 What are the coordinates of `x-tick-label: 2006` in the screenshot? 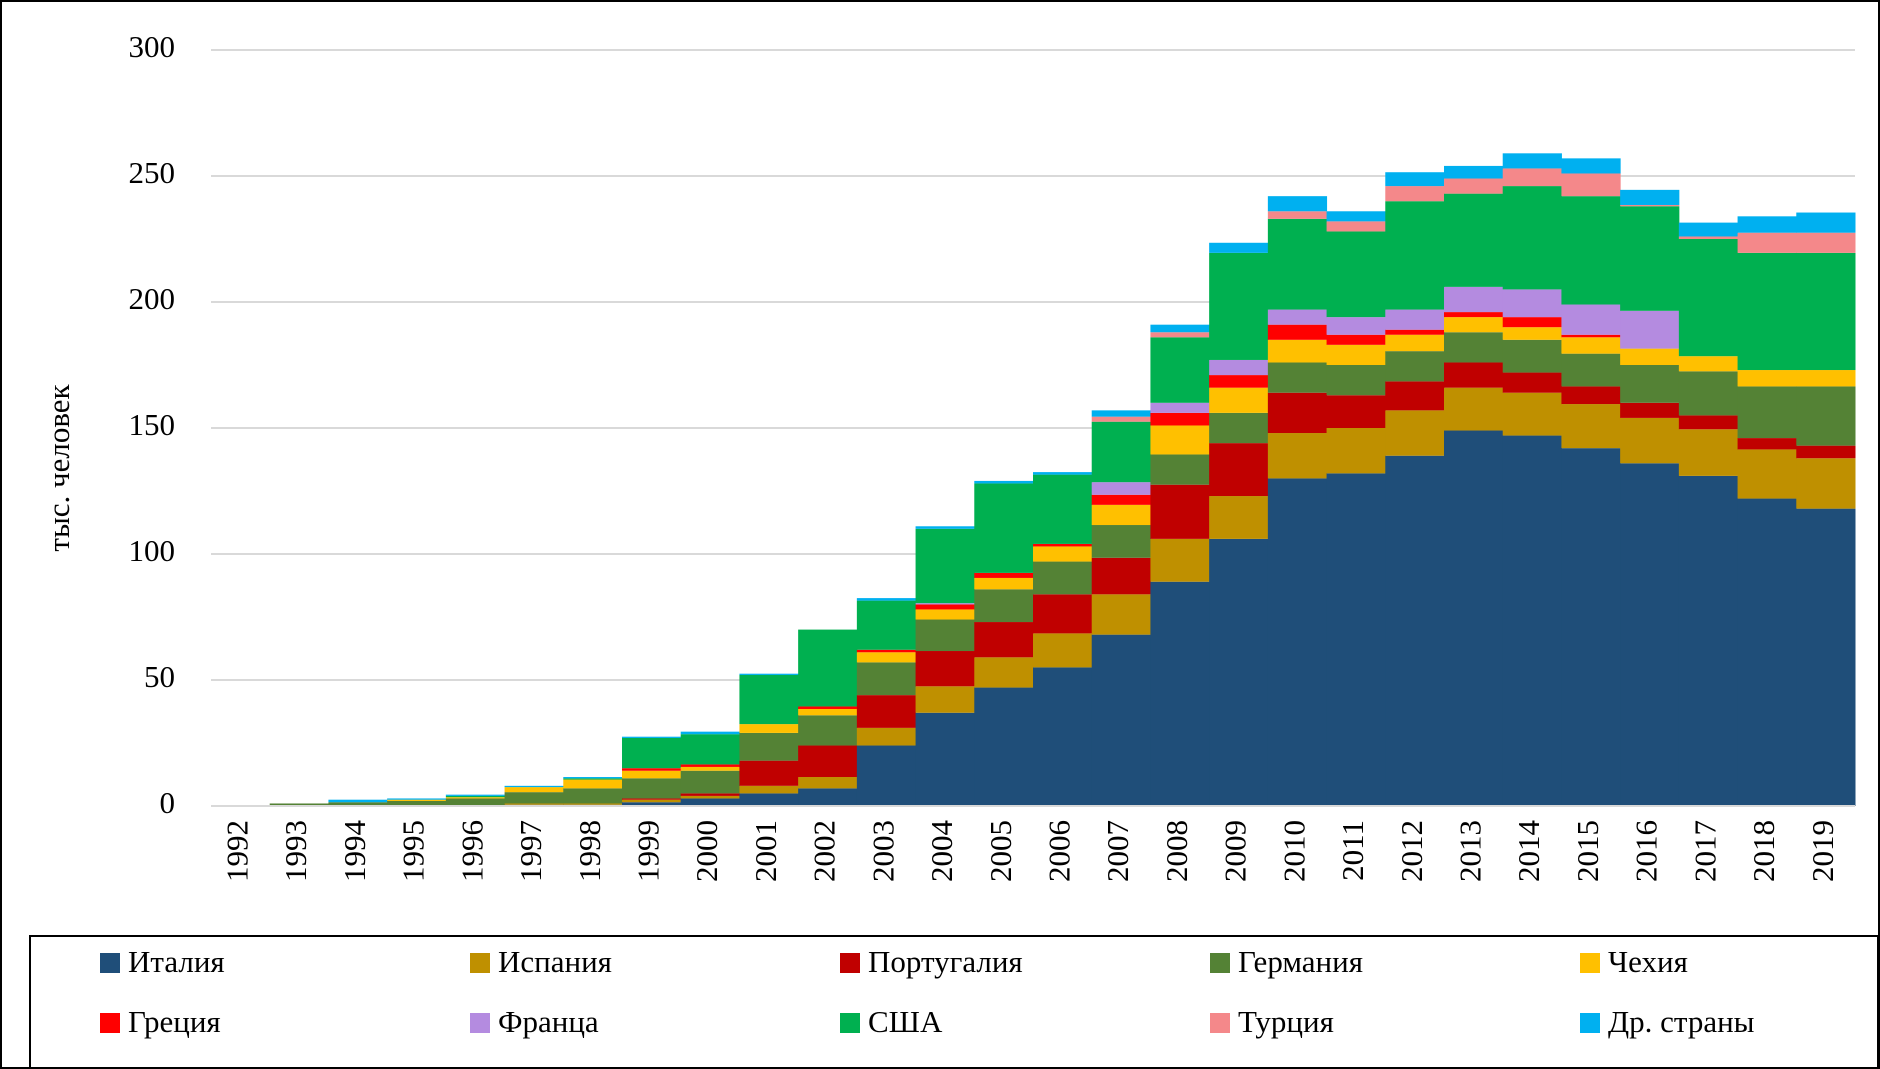 It's located at (1058, 851).